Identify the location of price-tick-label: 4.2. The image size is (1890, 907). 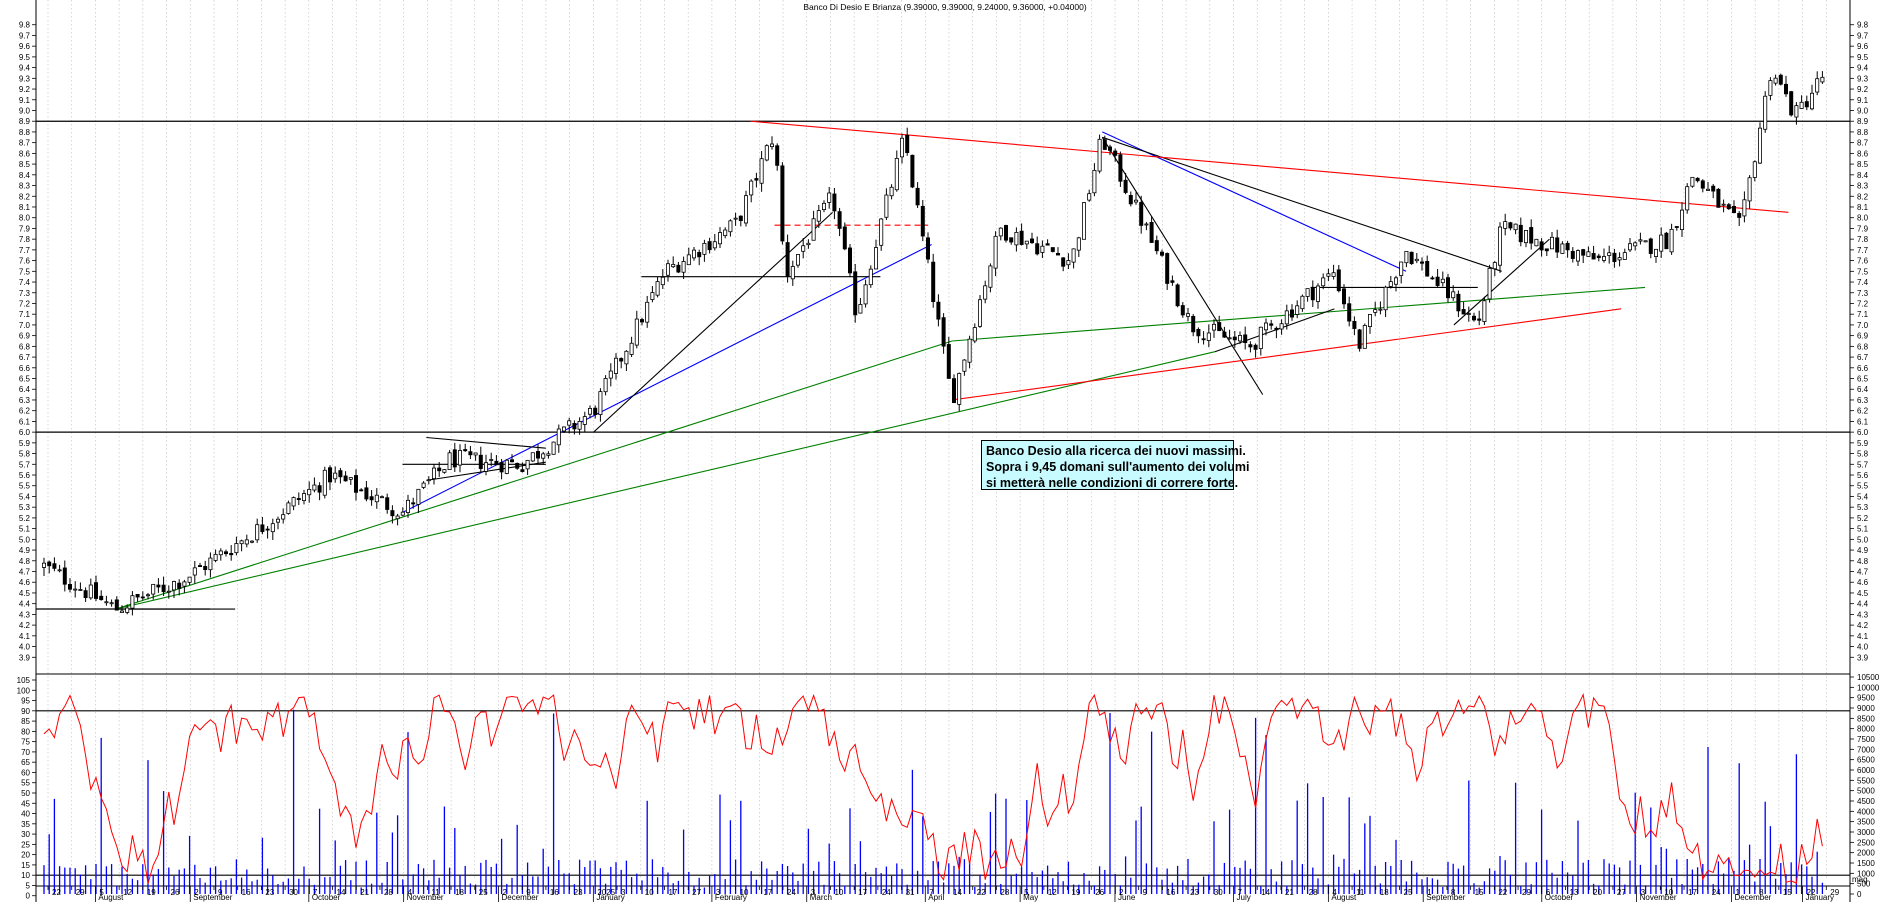
(25, 625).